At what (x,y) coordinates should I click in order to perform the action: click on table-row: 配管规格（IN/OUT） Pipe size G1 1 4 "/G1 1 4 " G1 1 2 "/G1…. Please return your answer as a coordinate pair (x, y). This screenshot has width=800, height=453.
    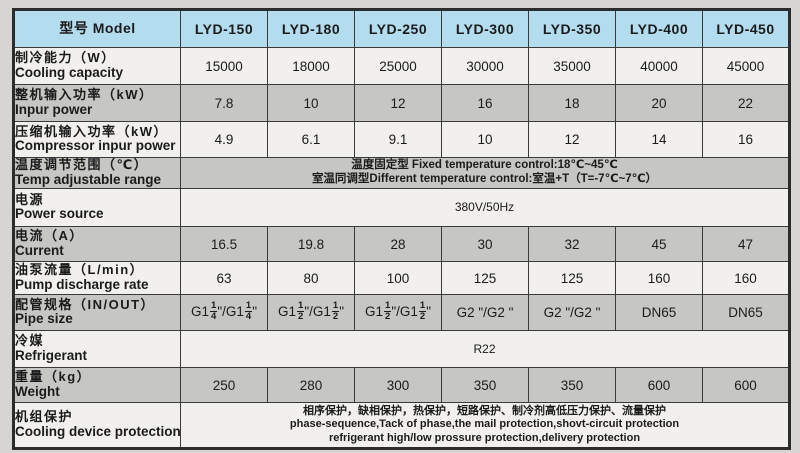
    Looking at the image, I should click on (401, 312).